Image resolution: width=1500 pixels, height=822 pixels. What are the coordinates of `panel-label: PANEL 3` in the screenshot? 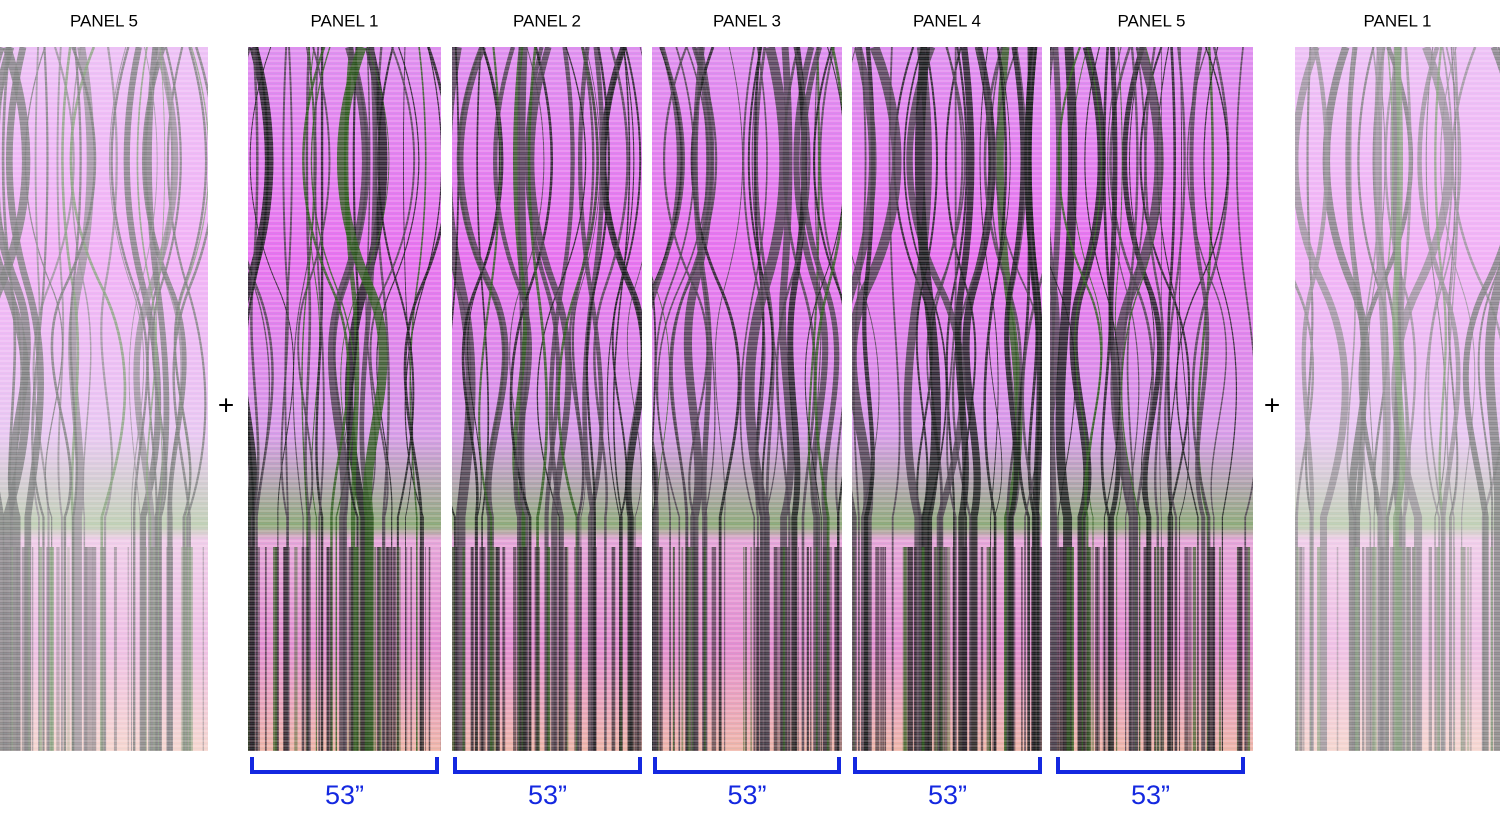 It's located at (747, 20).